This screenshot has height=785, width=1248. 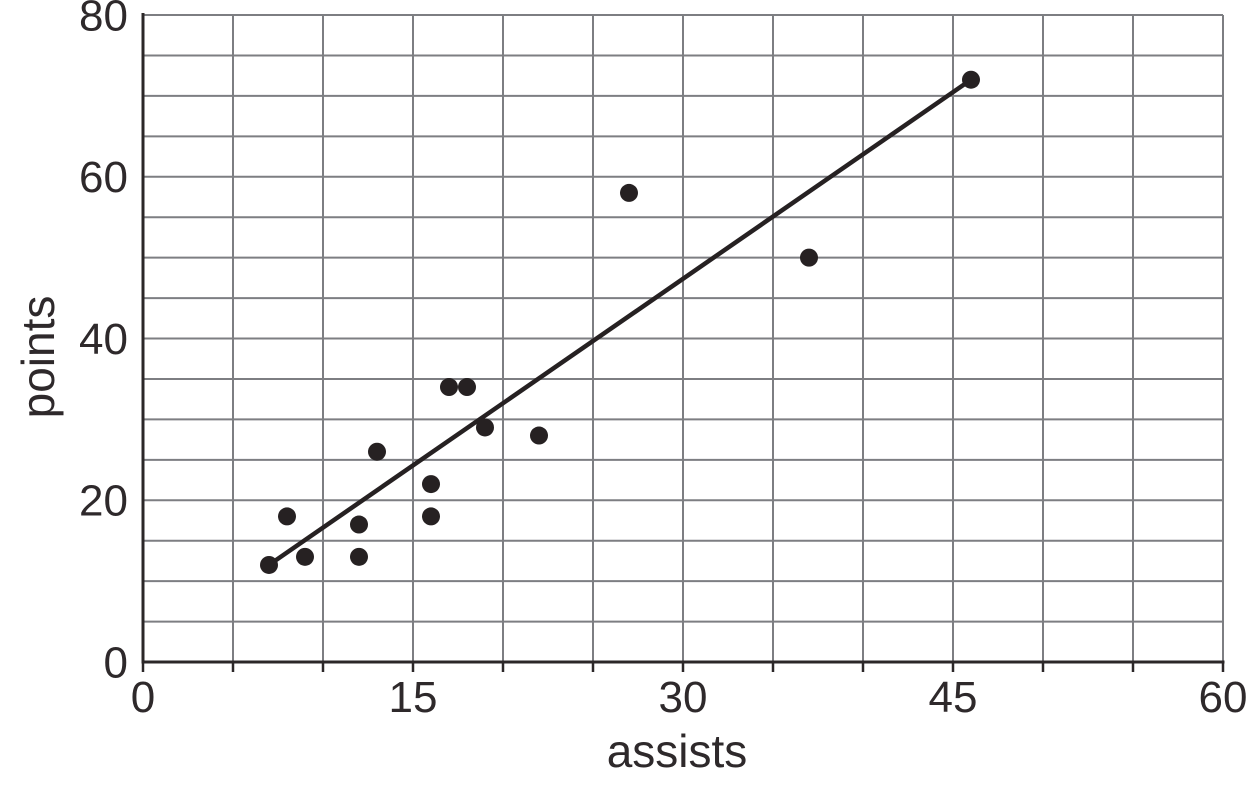 I want to click on y-tick-label: 20, so click(x=103, y=501).